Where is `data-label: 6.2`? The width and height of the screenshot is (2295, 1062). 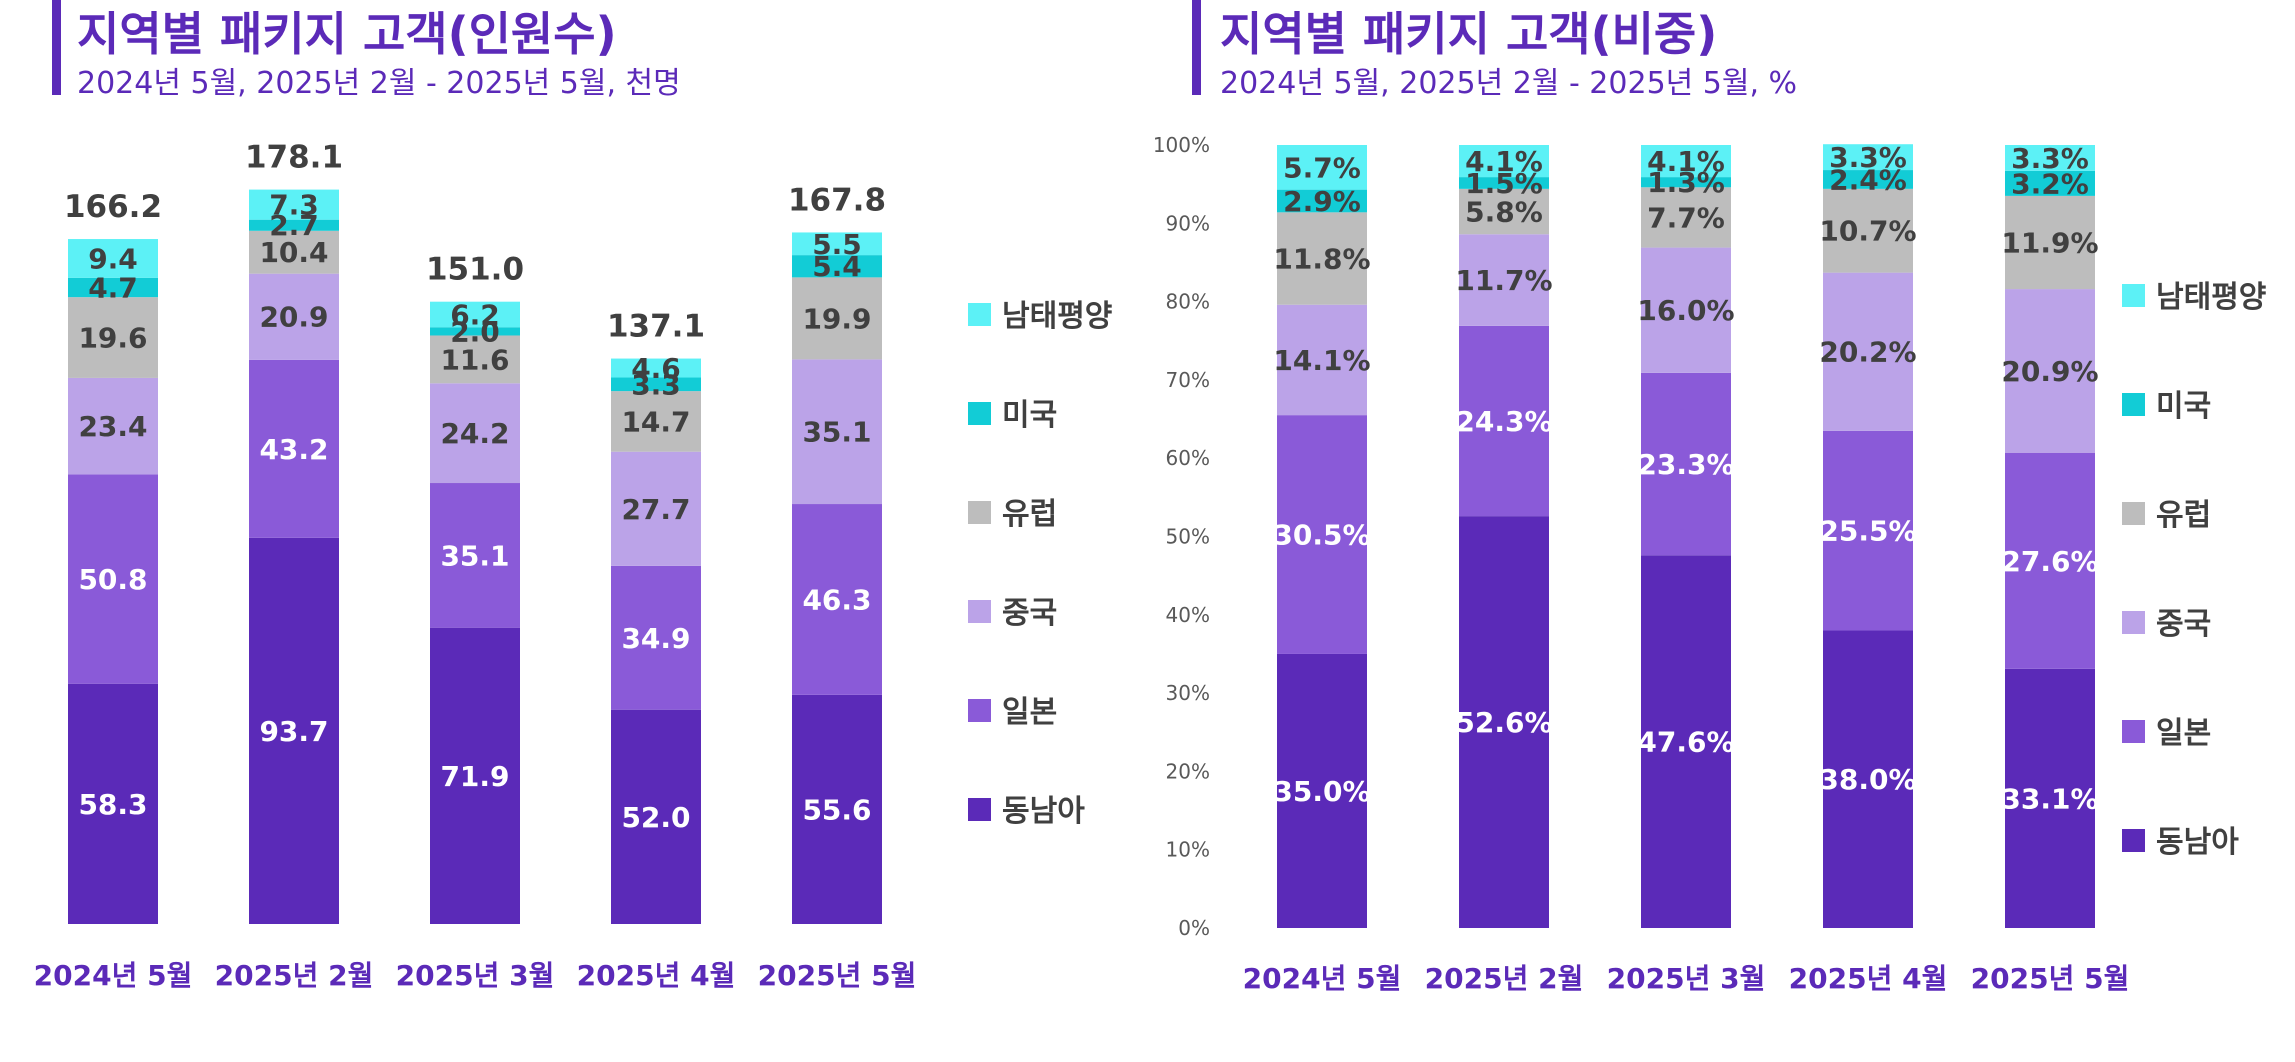
data-label: 6.2 is located at coordinates (475, 314).